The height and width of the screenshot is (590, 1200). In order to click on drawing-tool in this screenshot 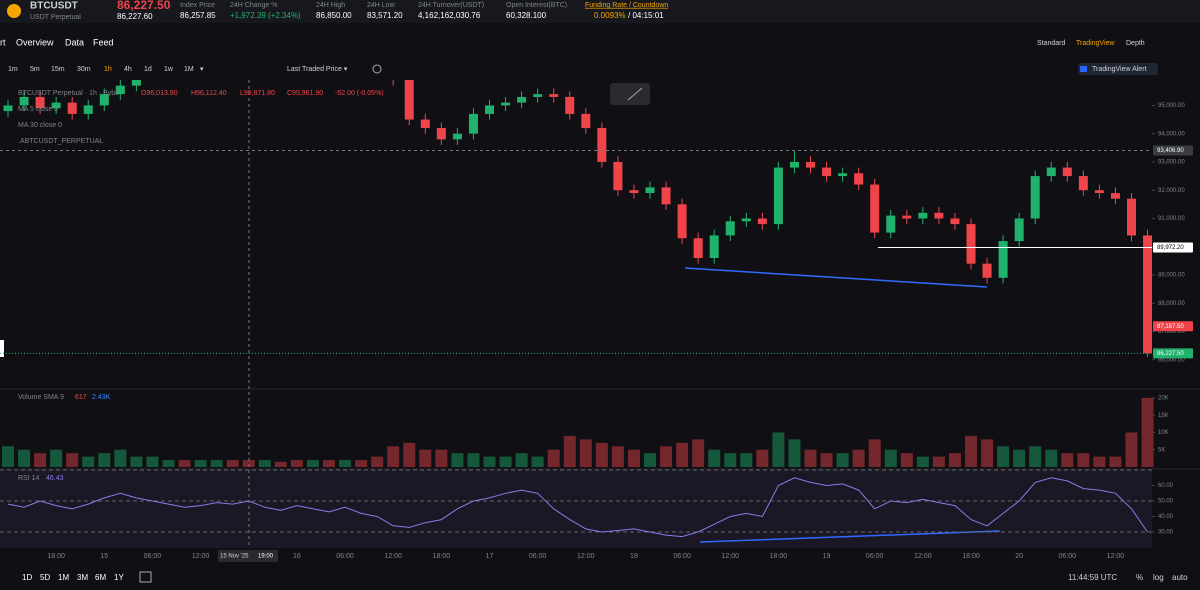, I will do `click(630, 94)`.